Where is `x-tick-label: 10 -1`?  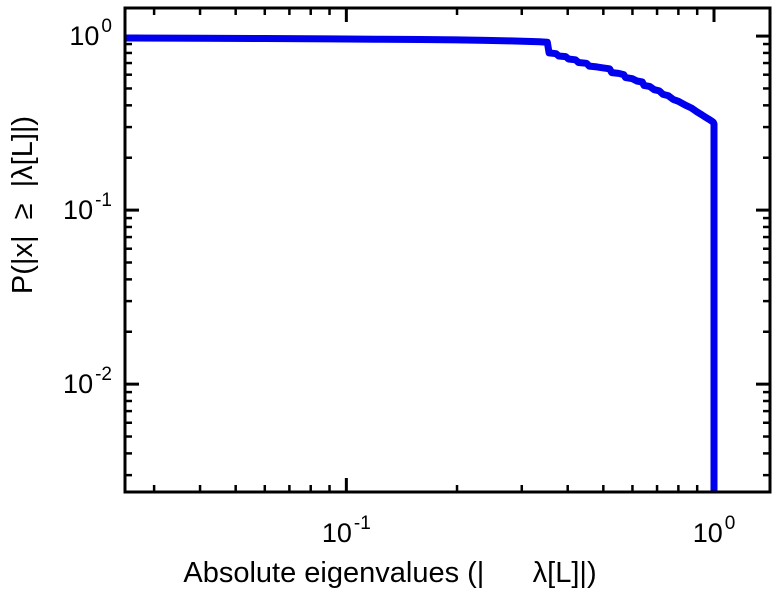
x-tick-label: 10 -1 is located at coordinates (346, 530).